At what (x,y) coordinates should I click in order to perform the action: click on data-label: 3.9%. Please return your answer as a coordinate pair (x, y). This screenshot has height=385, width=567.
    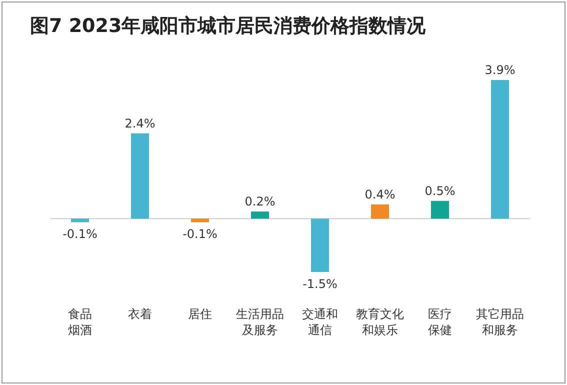
    Looking at the image, I should click on (500, 70).